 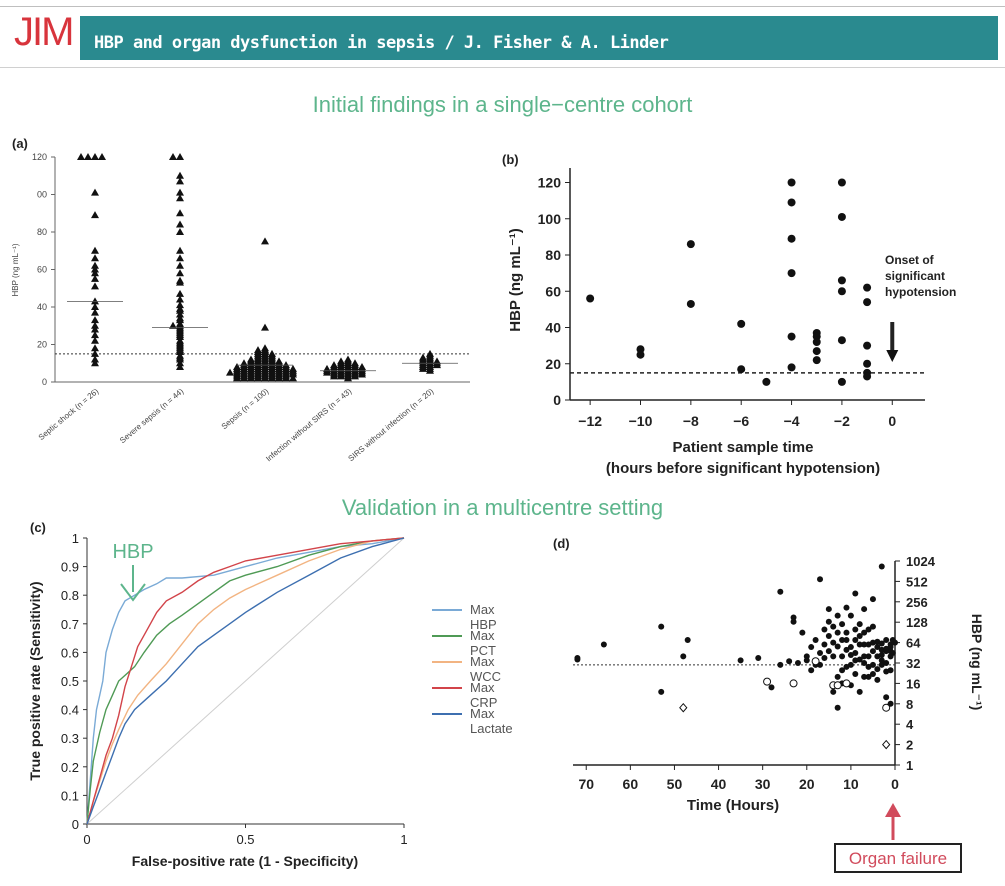 What do you see at coordinates (75, 824) in the screenshot?
I see `tick-label-c-y: 0` at bounding box center [75, 824].